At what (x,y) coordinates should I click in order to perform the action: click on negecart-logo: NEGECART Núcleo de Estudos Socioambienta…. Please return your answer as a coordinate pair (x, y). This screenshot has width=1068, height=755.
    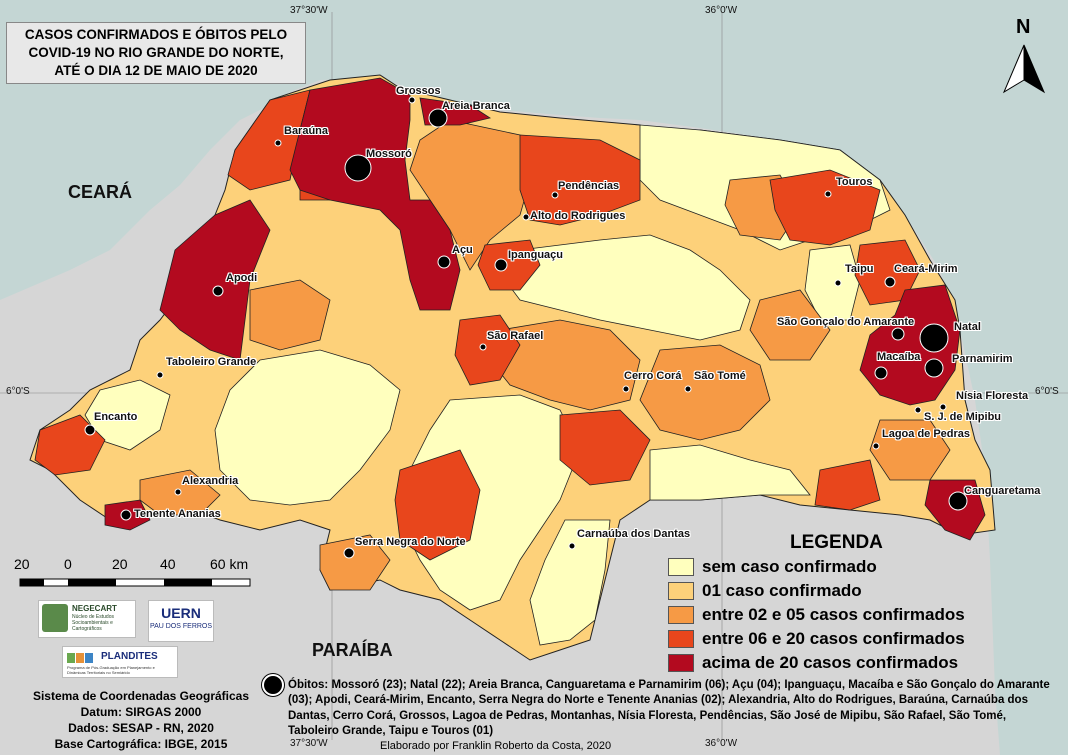
    Looking at the image, I should click on (87, 619).